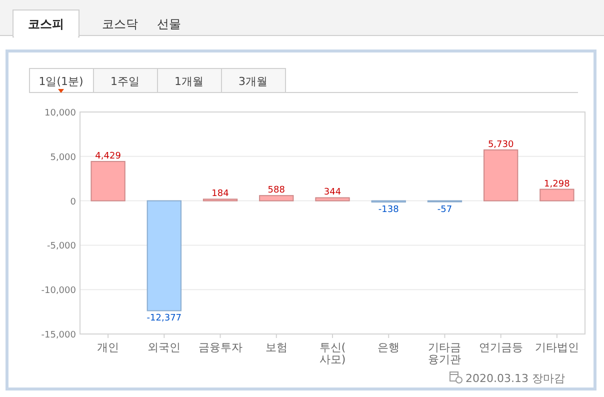 The width and height of the screenshot is (604, 397). Describe the element at coordinates (46, 24) in the screenshot. I see `text: 코스피` at that location.